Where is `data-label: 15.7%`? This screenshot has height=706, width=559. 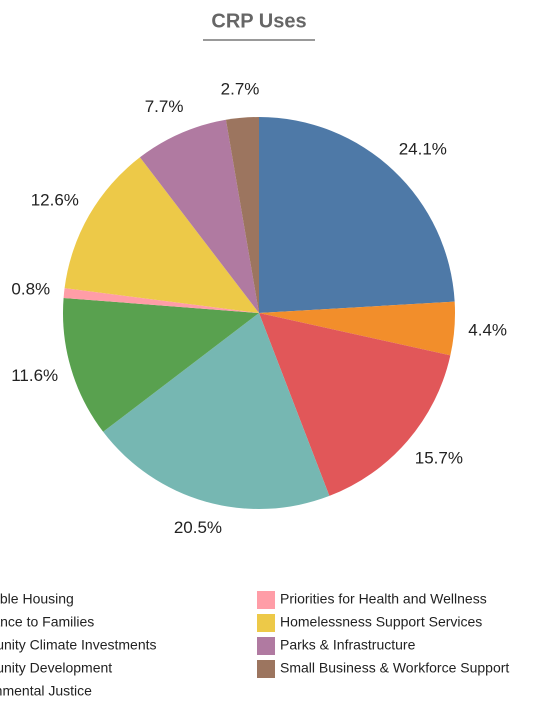 data-label: 15.7% is located at coordinates (439, 458).